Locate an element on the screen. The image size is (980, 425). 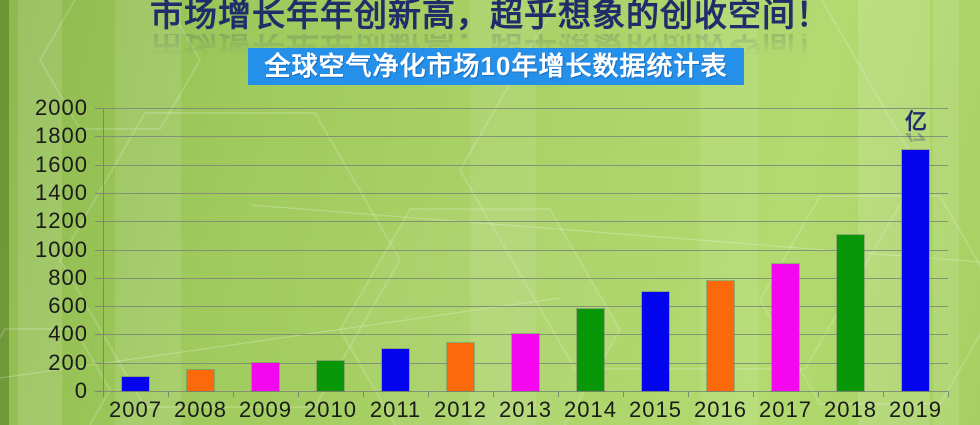
x-axis-label: 2019 is located at coordinates (915, 409).